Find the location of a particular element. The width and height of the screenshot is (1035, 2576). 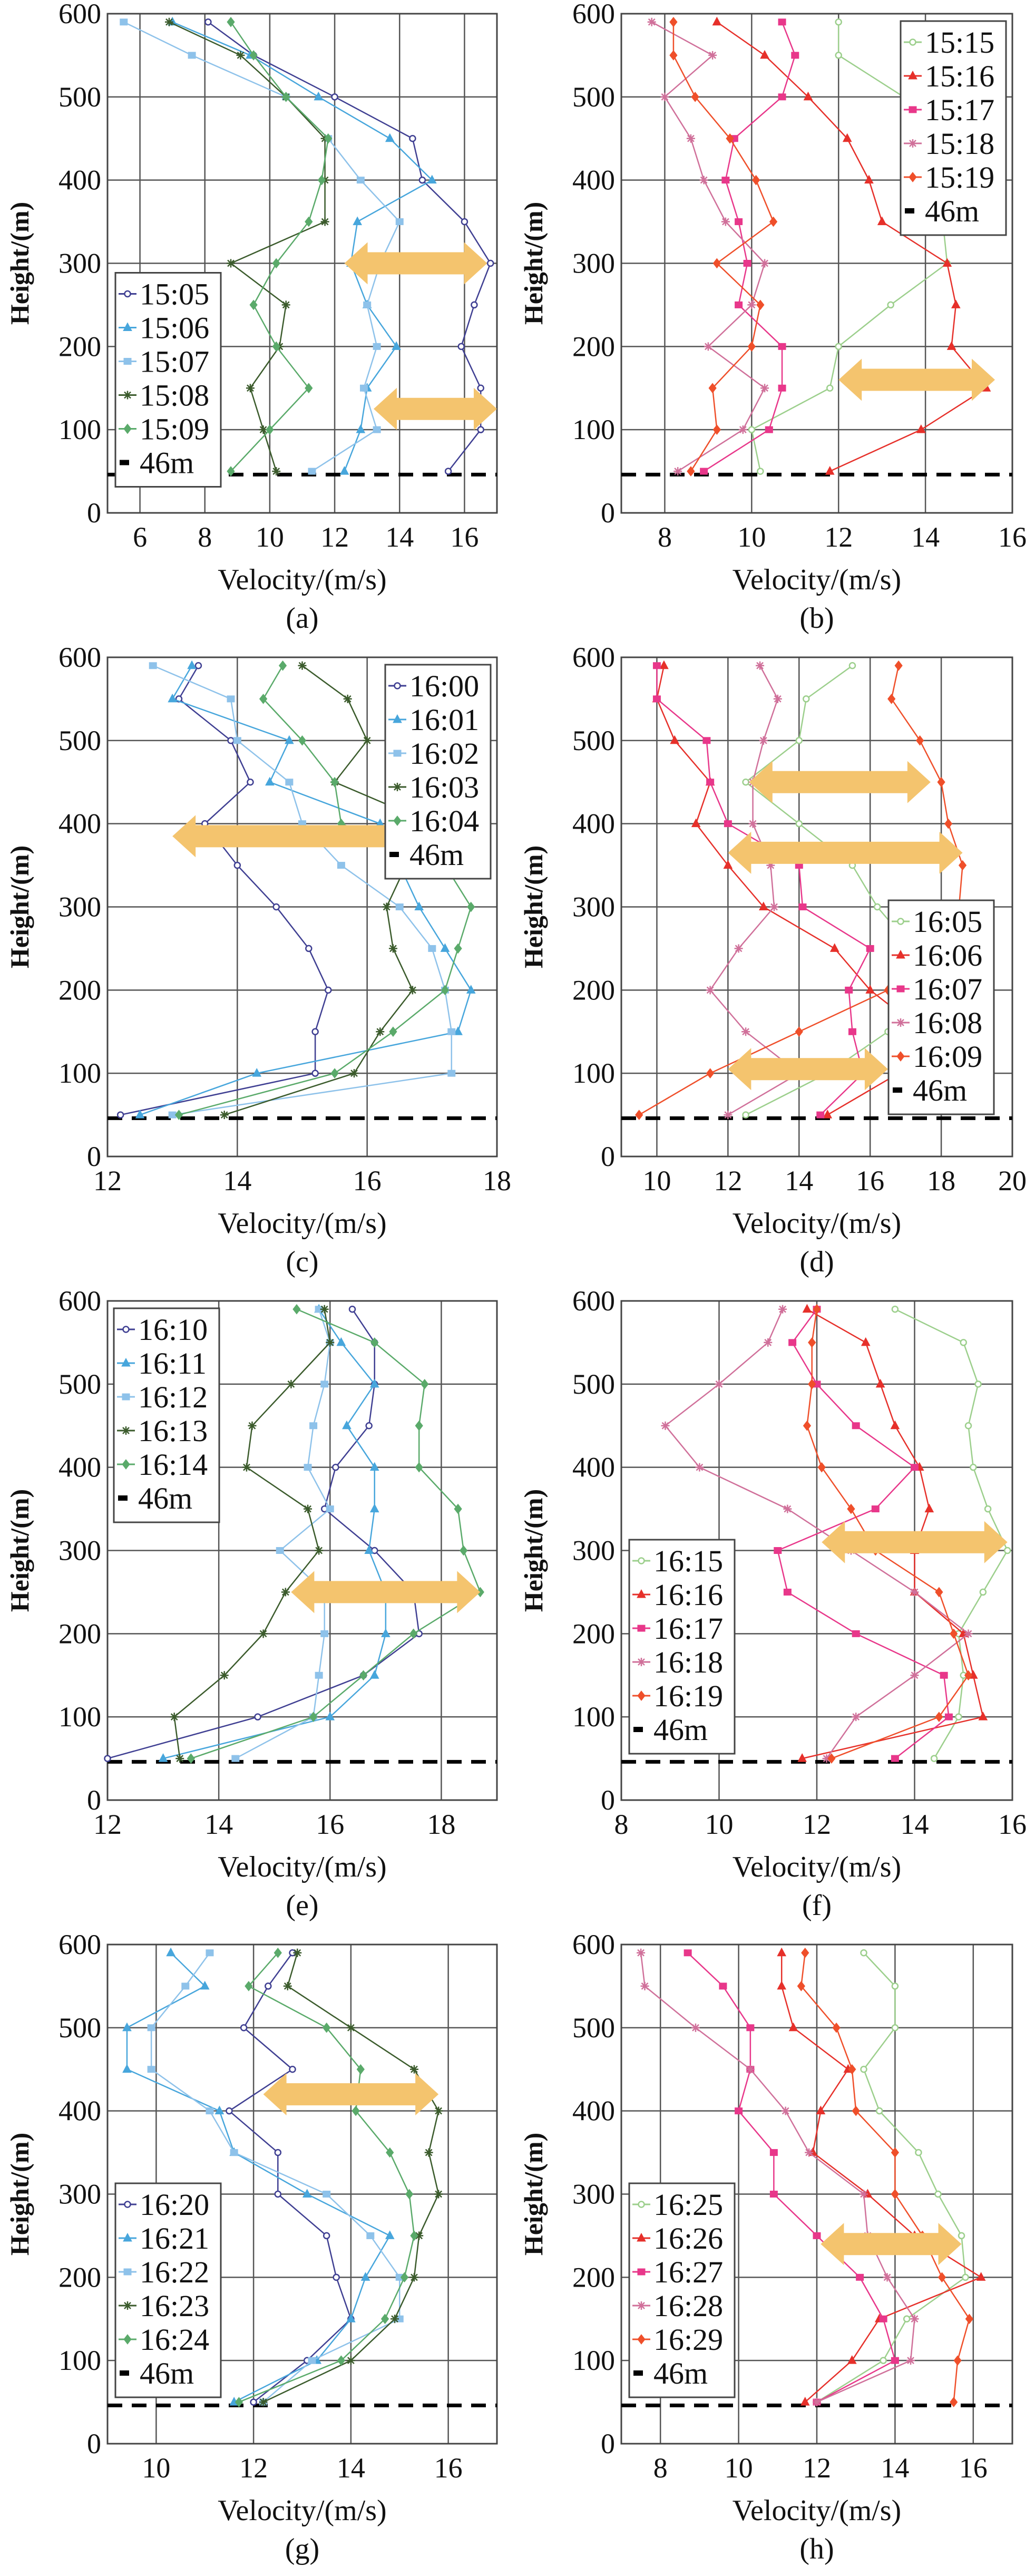

panel-caption: (f) is located at coordinates (817, 1905).